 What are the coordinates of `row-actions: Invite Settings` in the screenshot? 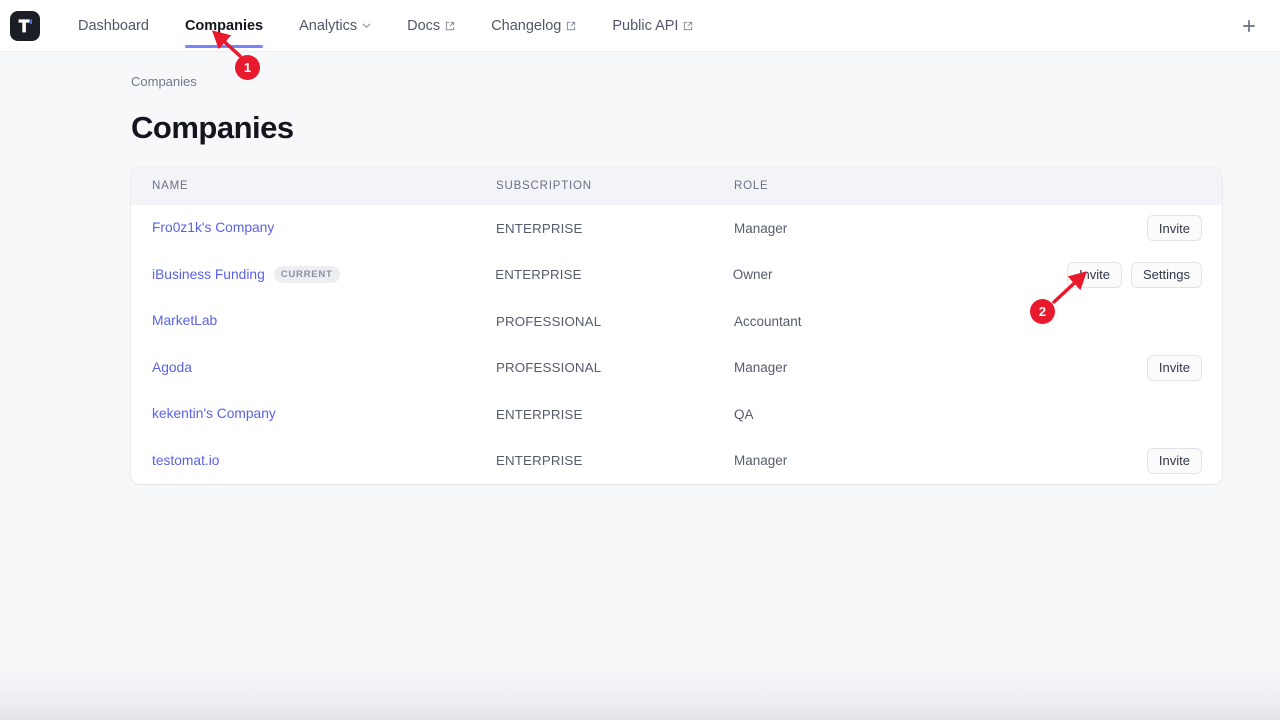 It's located at (1144, 274).